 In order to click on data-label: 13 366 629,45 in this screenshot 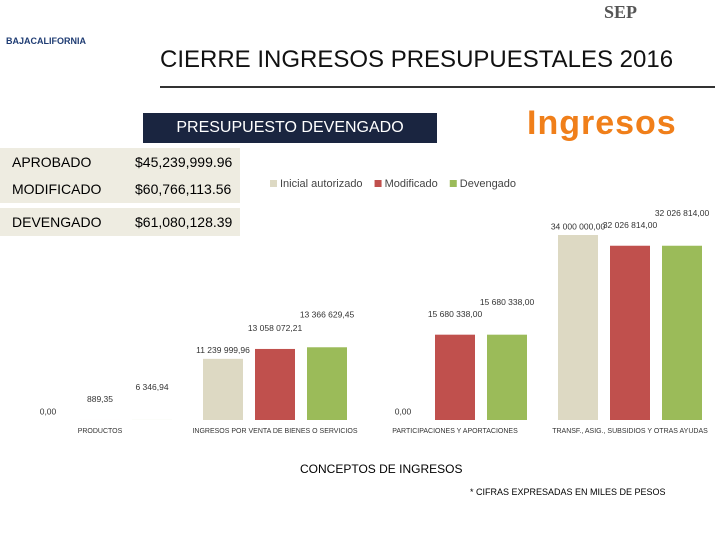, I will do `click(327, 315)`.